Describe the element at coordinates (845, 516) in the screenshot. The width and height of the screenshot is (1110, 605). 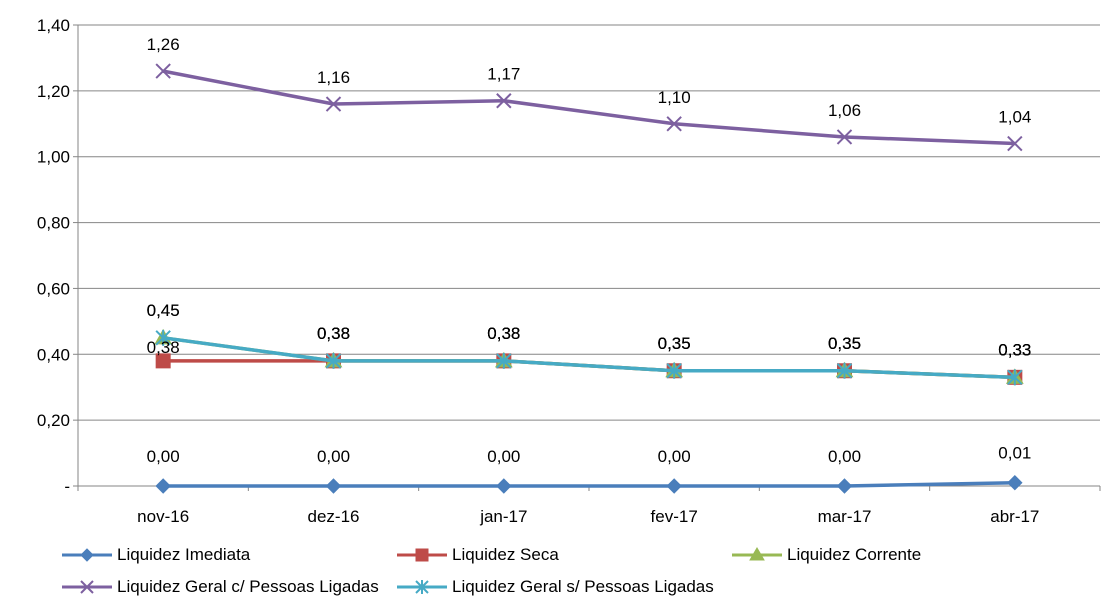
I see `x-tick-label: mar-17` at that location.